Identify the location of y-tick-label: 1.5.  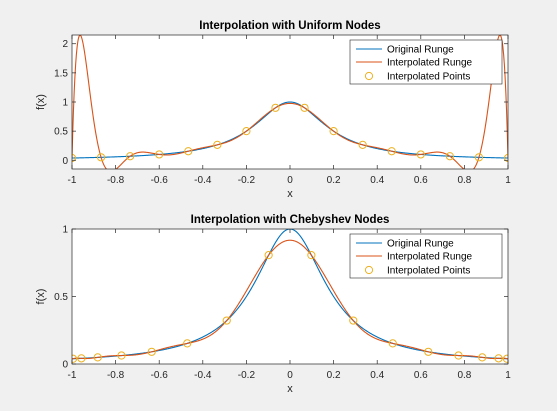
(61, 73).